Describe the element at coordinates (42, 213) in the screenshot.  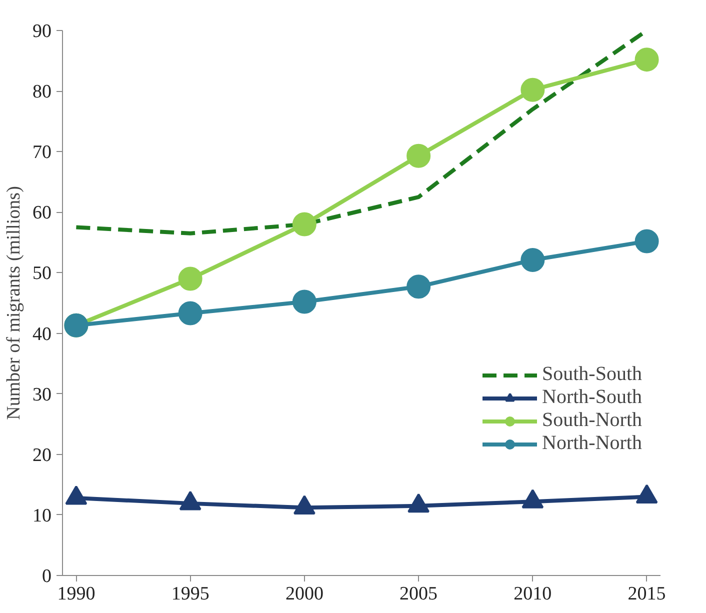
I see `y-tick-label: 60` at that location.